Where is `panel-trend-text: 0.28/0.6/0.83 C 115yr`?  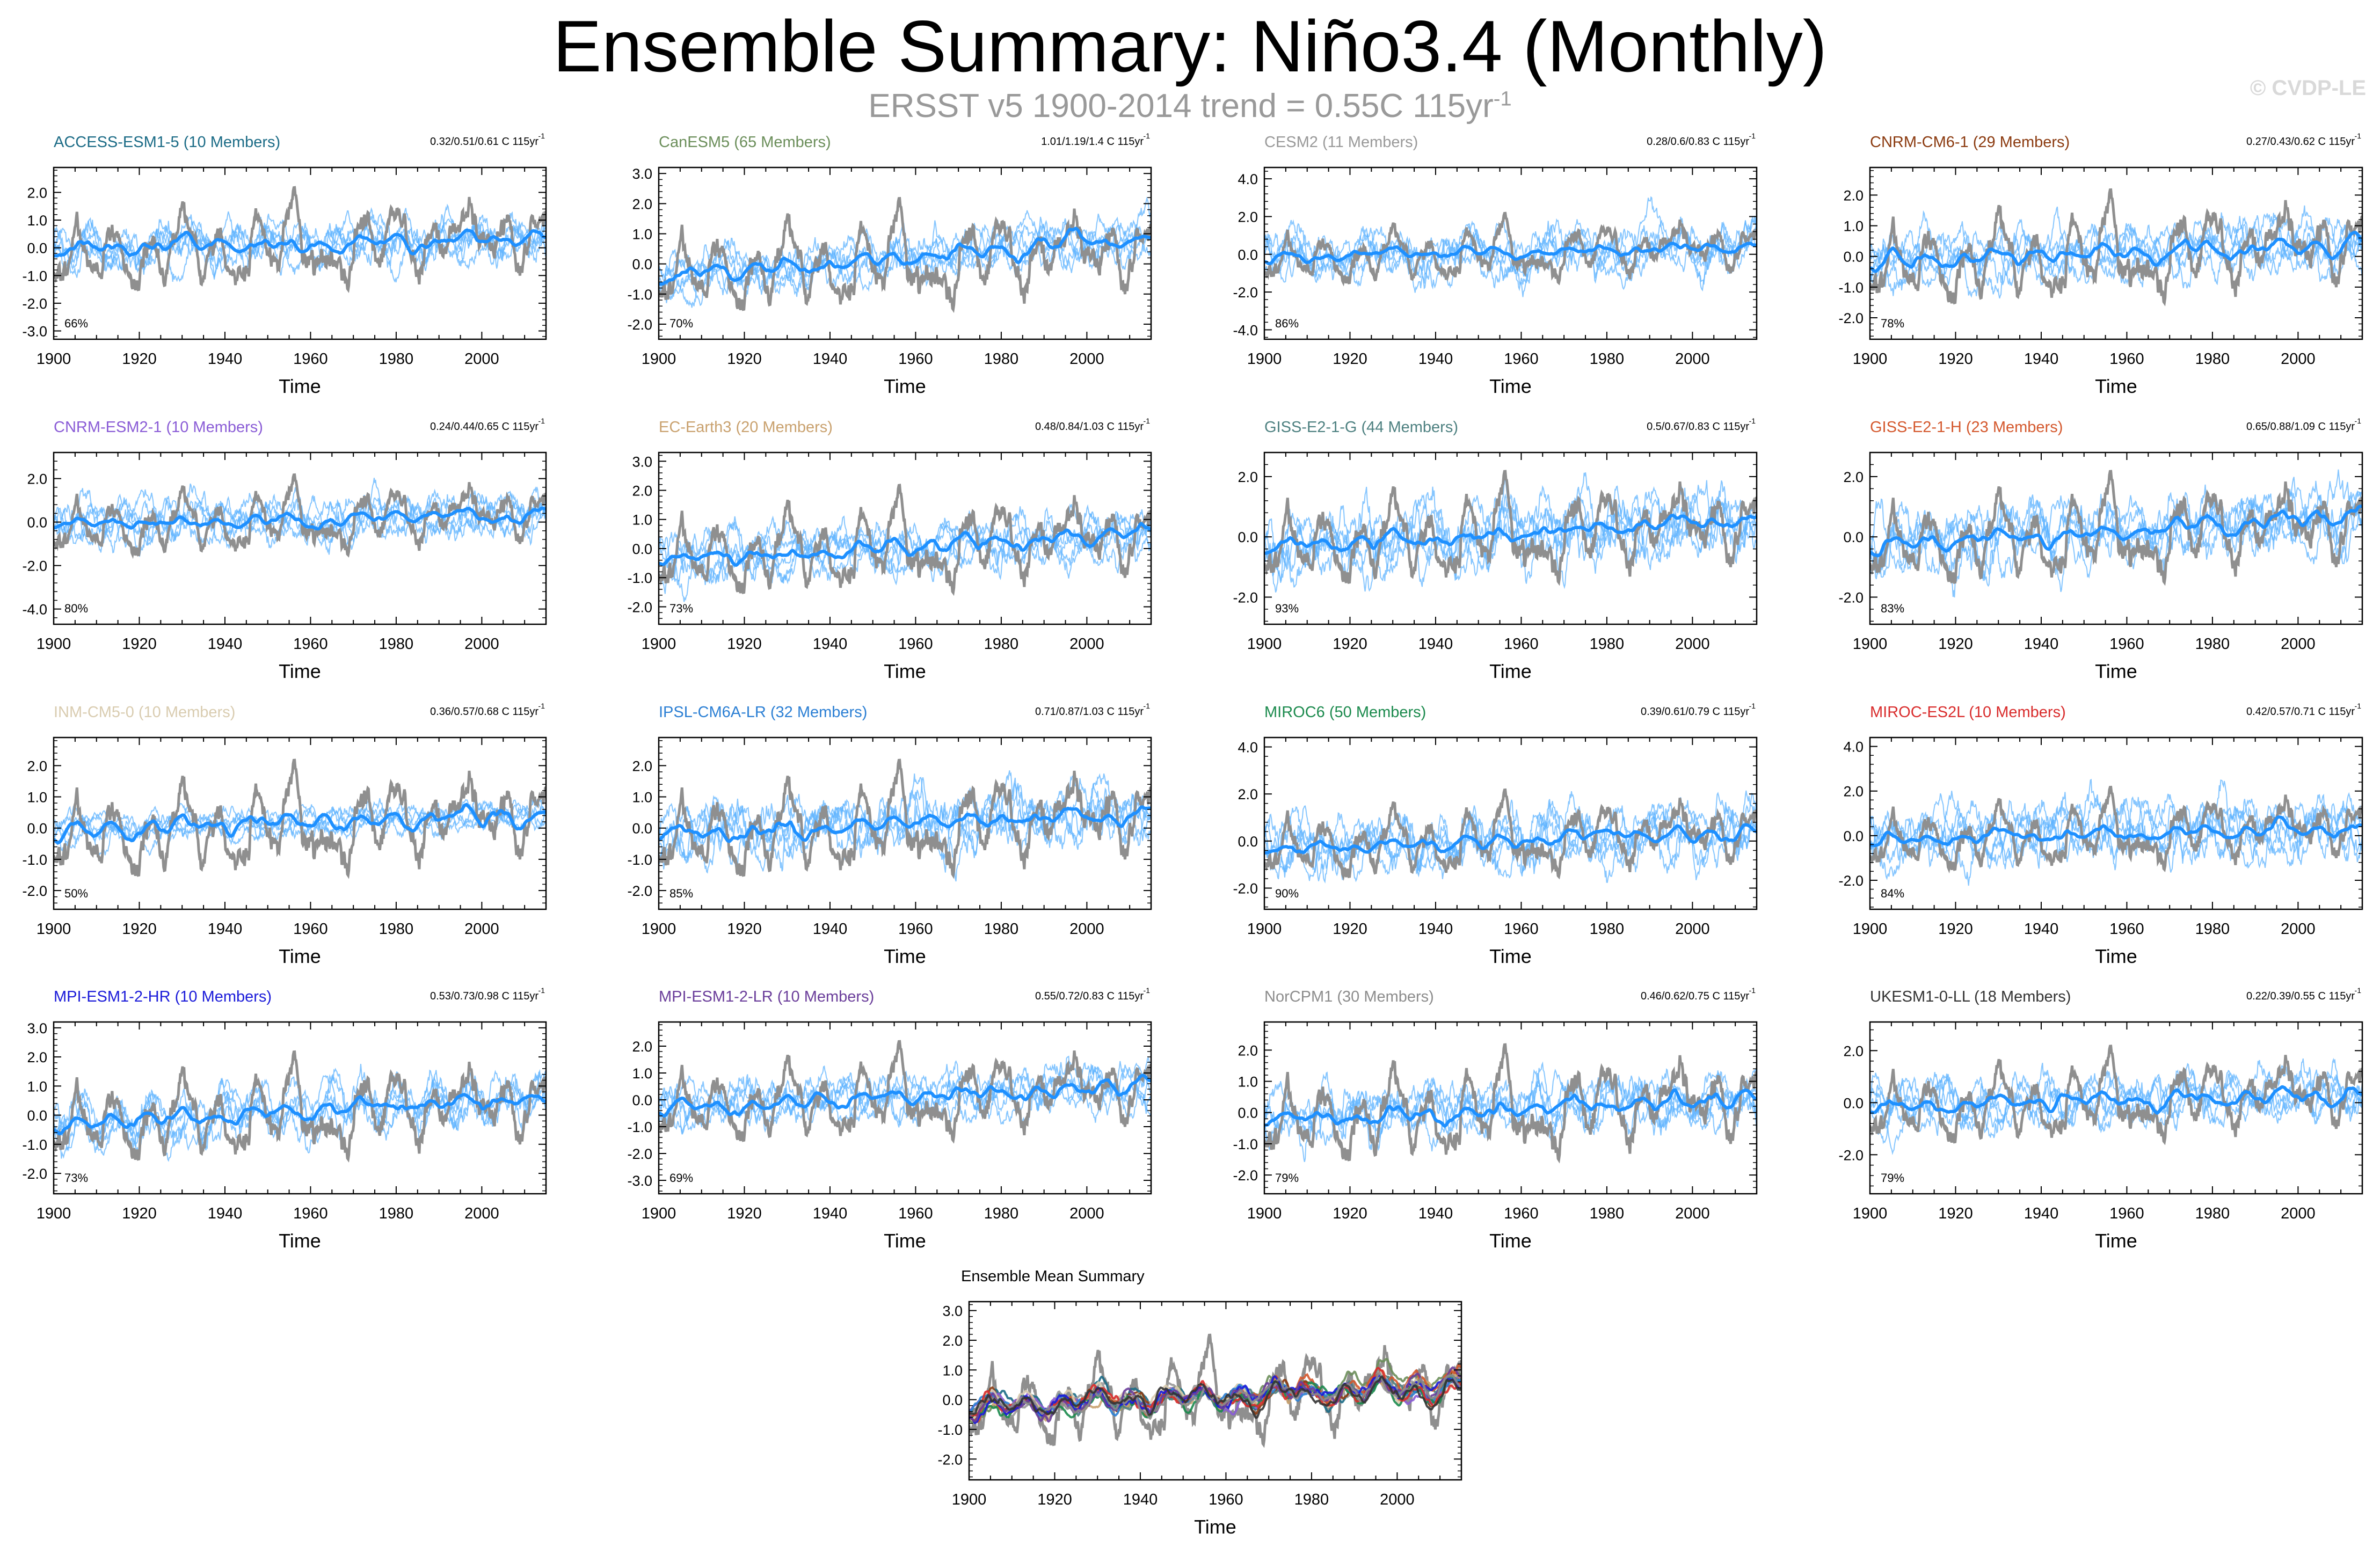 panel-trend-text: 0.28/0.6/0.83 C 115yr is located at coordinates (1698, 142).